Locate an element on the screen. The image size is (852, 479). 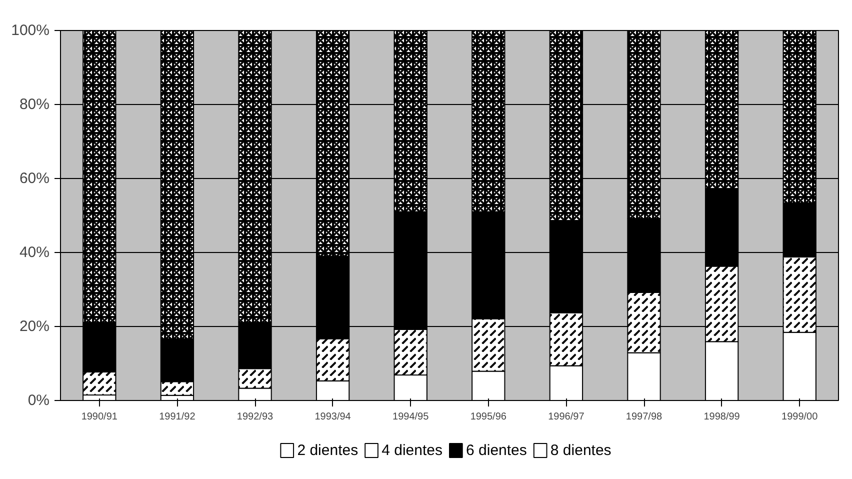
x-tick-label: 1996/97 is located at coordinates (566, 417).